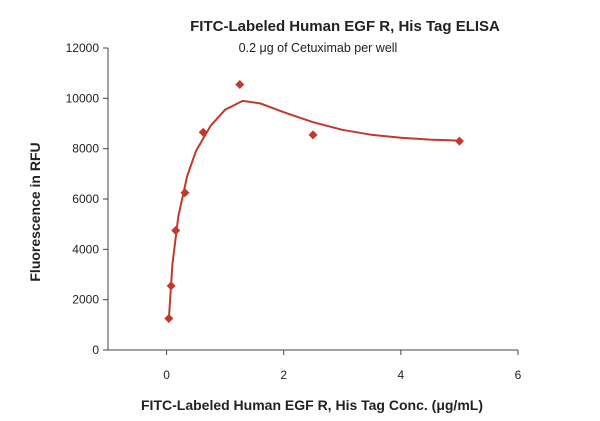  Describe the element at coordinates (85, 149) in the screenshot. I see `y-tick-label: 8000` at that location.